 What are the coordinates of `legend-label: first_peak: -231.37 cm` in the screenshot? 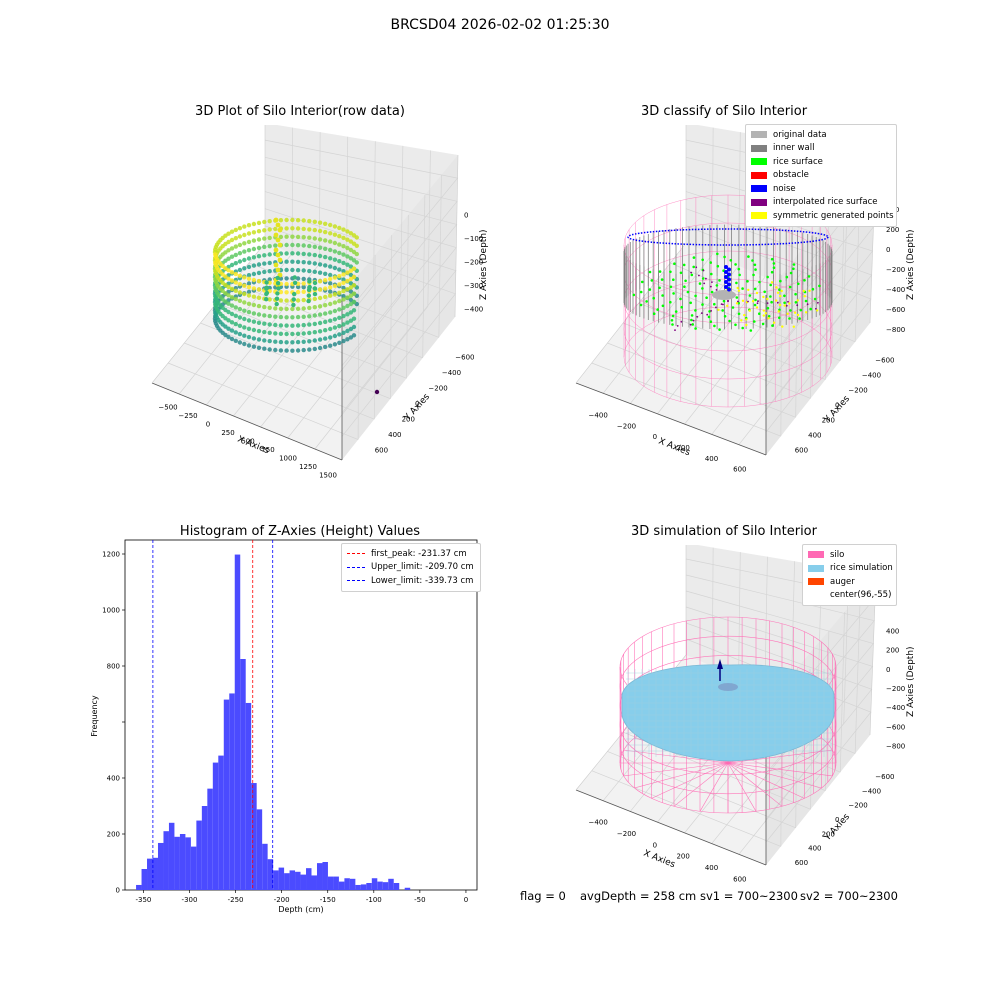 It's located at (419, 553).